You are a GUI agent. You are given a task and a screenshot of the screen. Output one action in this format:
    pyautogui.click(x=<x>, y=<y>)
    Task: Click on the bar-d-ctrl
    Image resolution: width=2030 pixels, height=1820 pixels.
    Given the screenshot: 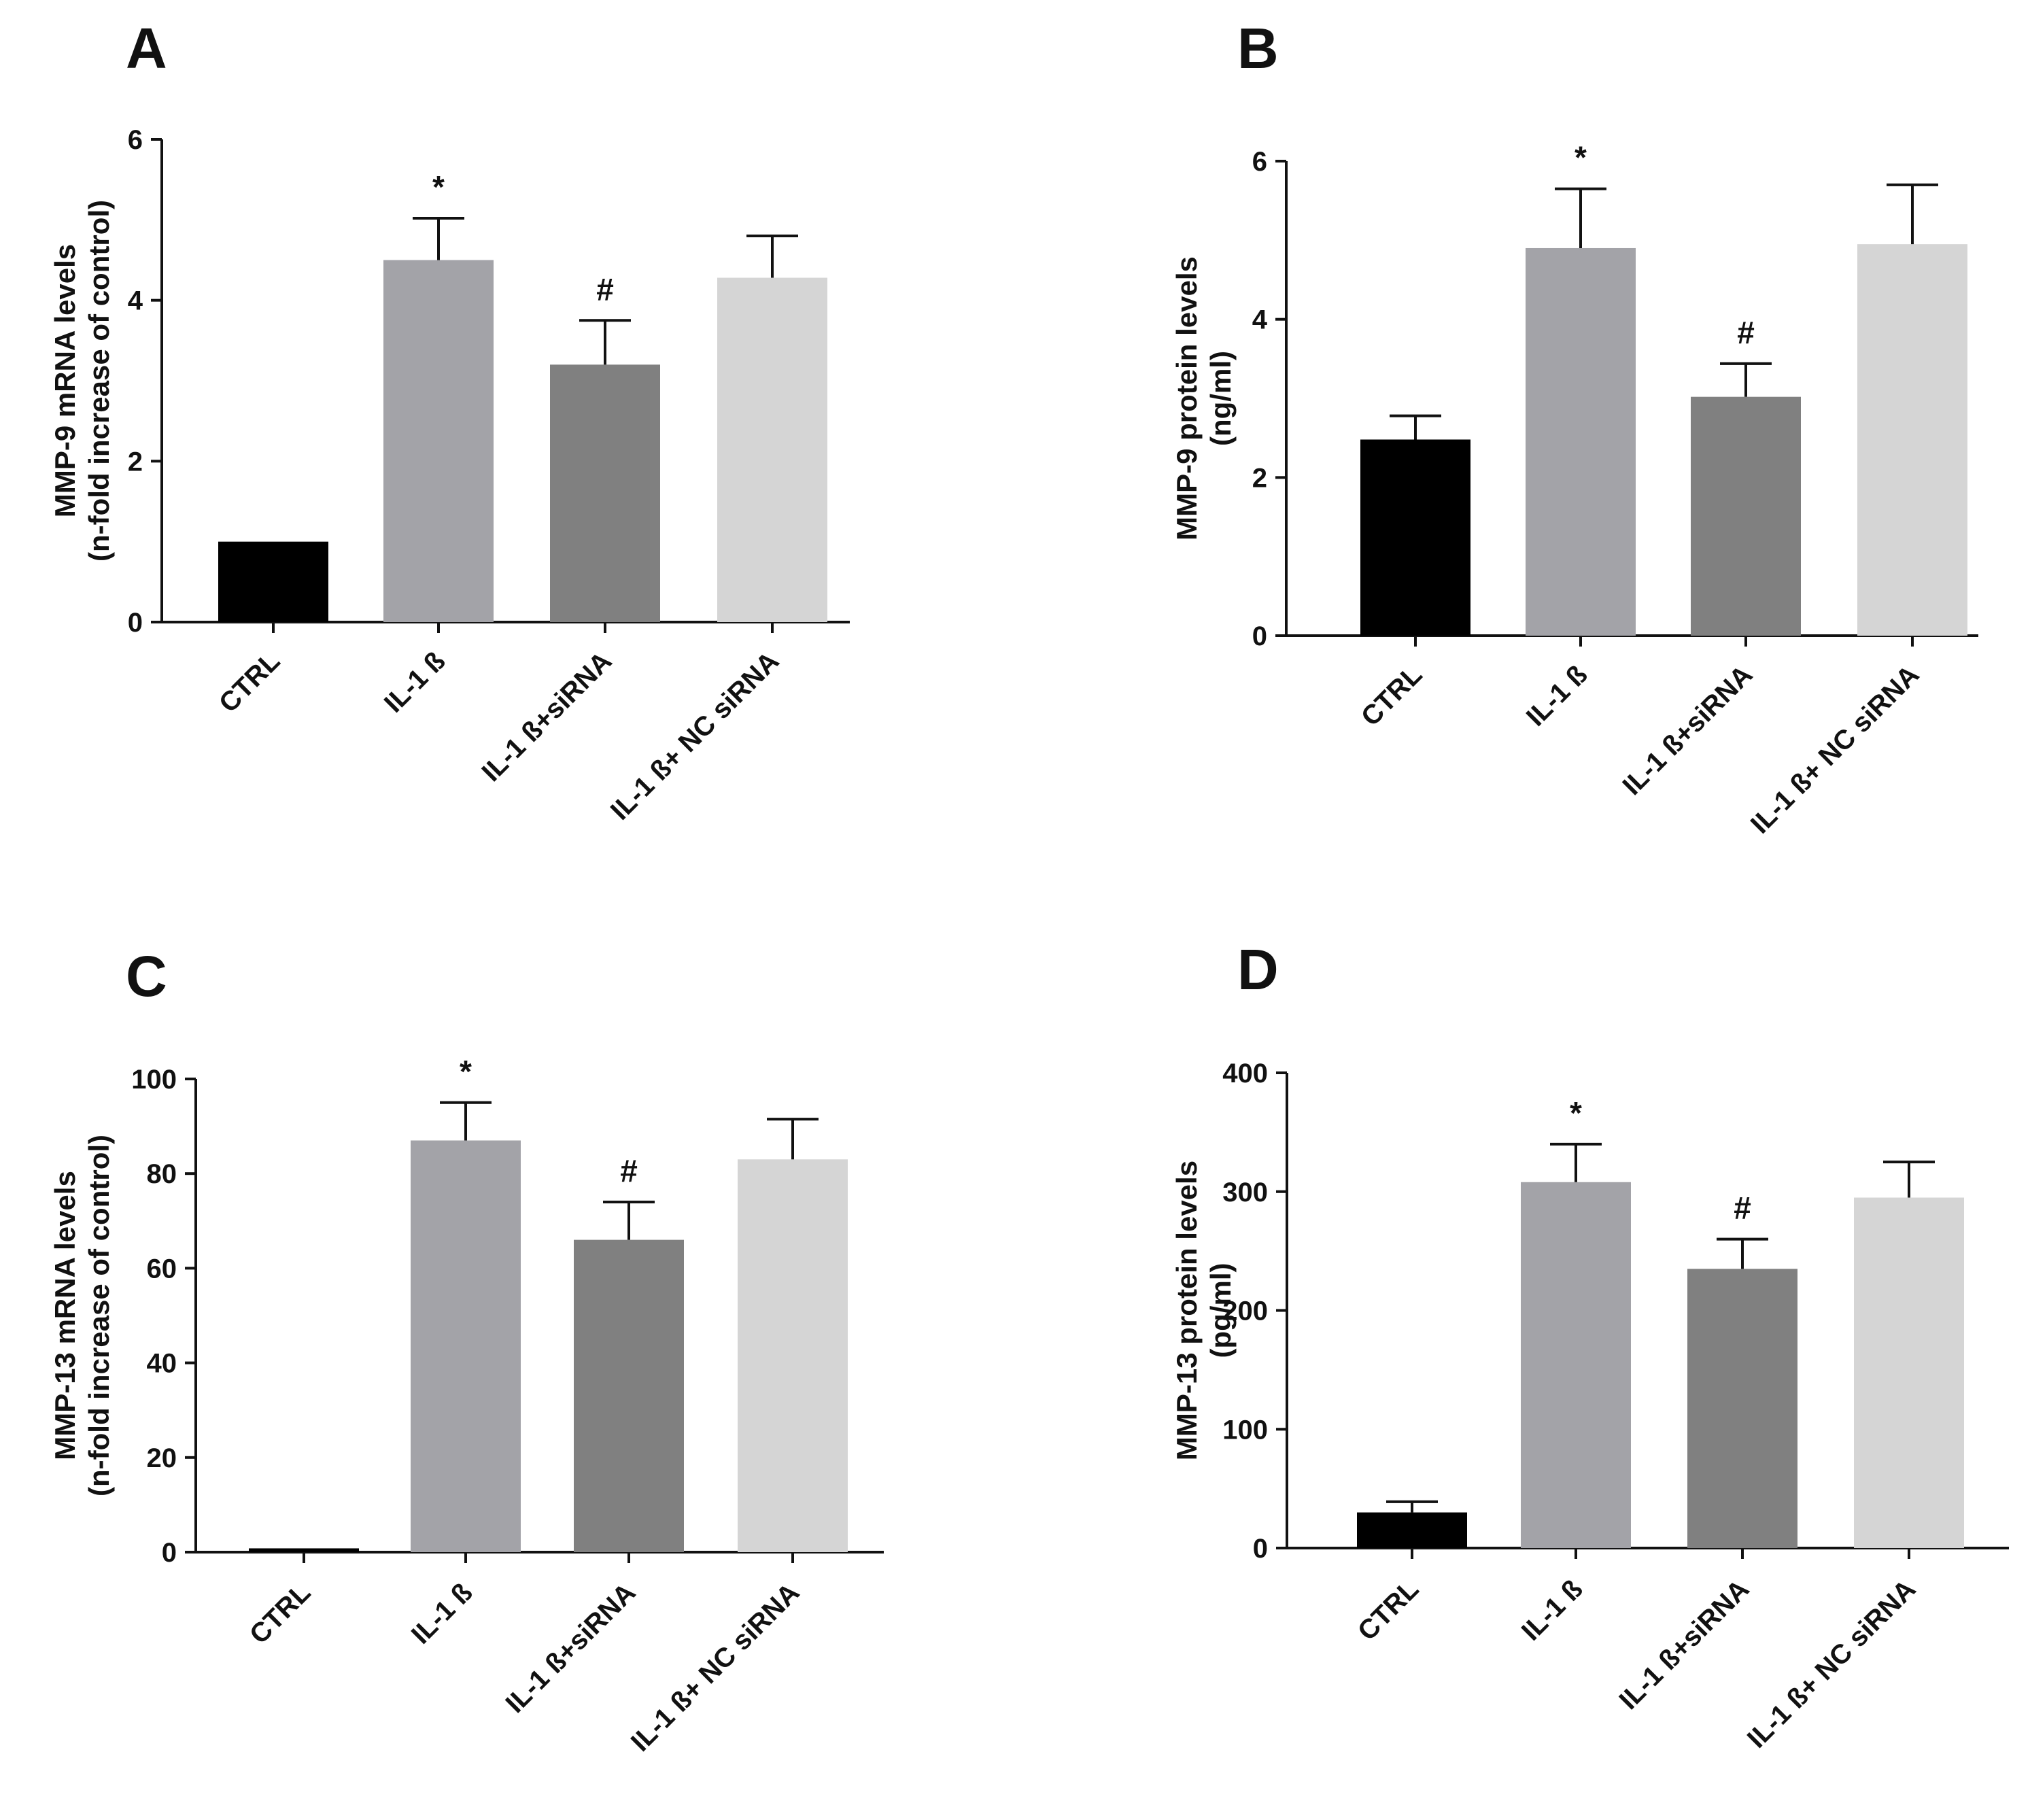 What is the action you would take?
    pyautogui.click(x=1412, y=1530)
    